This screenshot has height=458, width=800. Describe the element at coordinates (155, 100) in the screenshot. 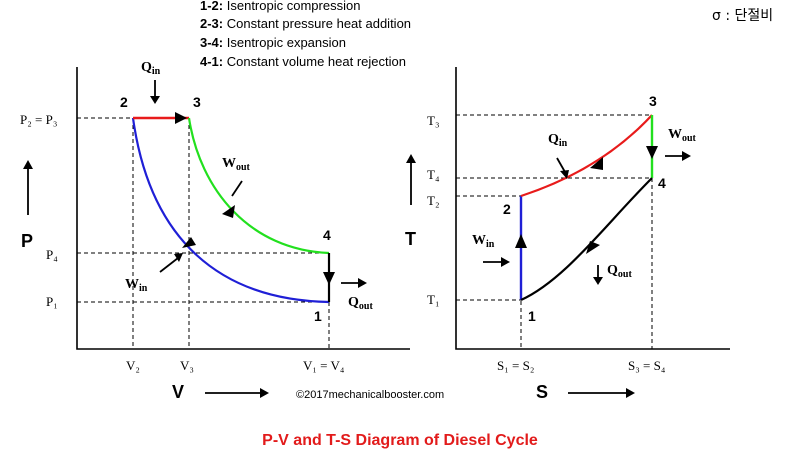

I see `pv-qin-arrowhead` at that location.